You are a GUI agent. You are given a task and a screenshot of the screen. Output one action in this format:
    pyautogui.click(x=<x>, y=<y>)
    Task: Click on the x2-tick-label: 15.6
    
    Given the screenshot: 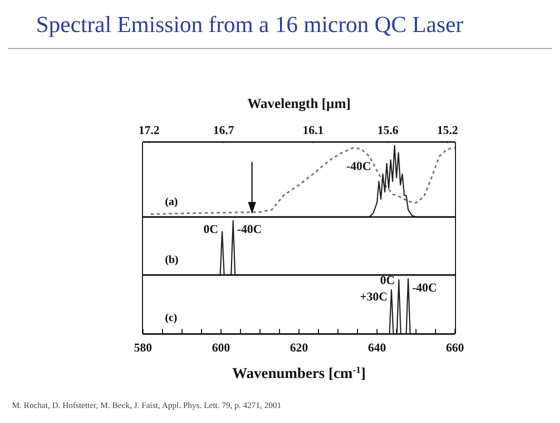 What is the action you would take?
    pyautogui.click(x=387, y=130)
    